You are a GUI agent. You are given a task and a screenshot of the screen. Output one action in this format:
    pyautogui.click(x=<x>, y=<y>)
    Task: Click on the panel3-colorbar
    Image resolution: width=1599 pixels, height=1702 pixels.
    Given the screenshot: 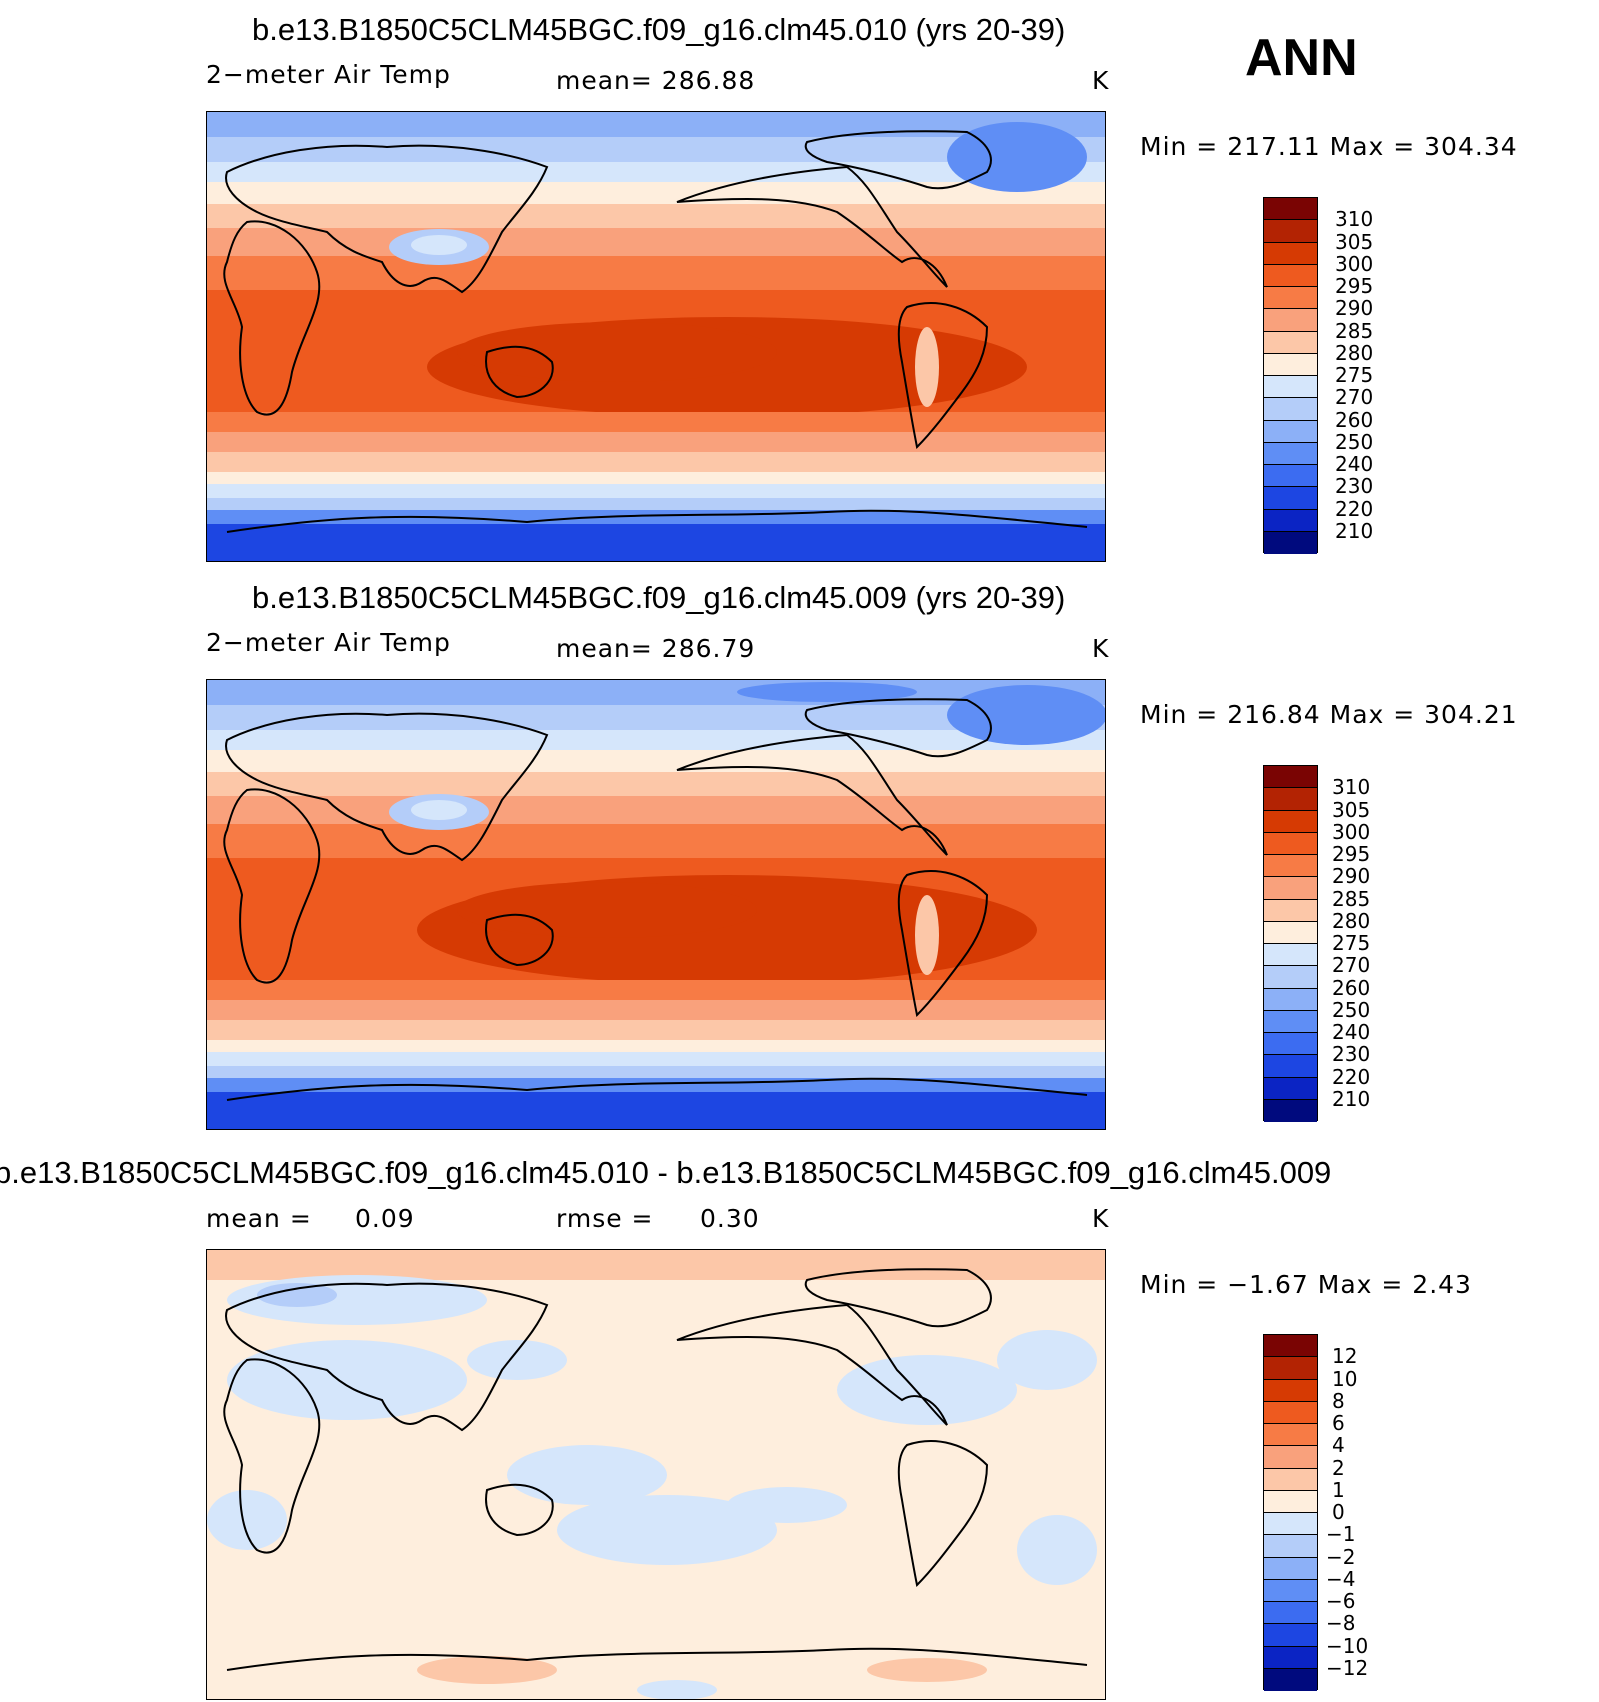 What is the action you would take?
    pyautogui.click(x=1290, y=1512)
    